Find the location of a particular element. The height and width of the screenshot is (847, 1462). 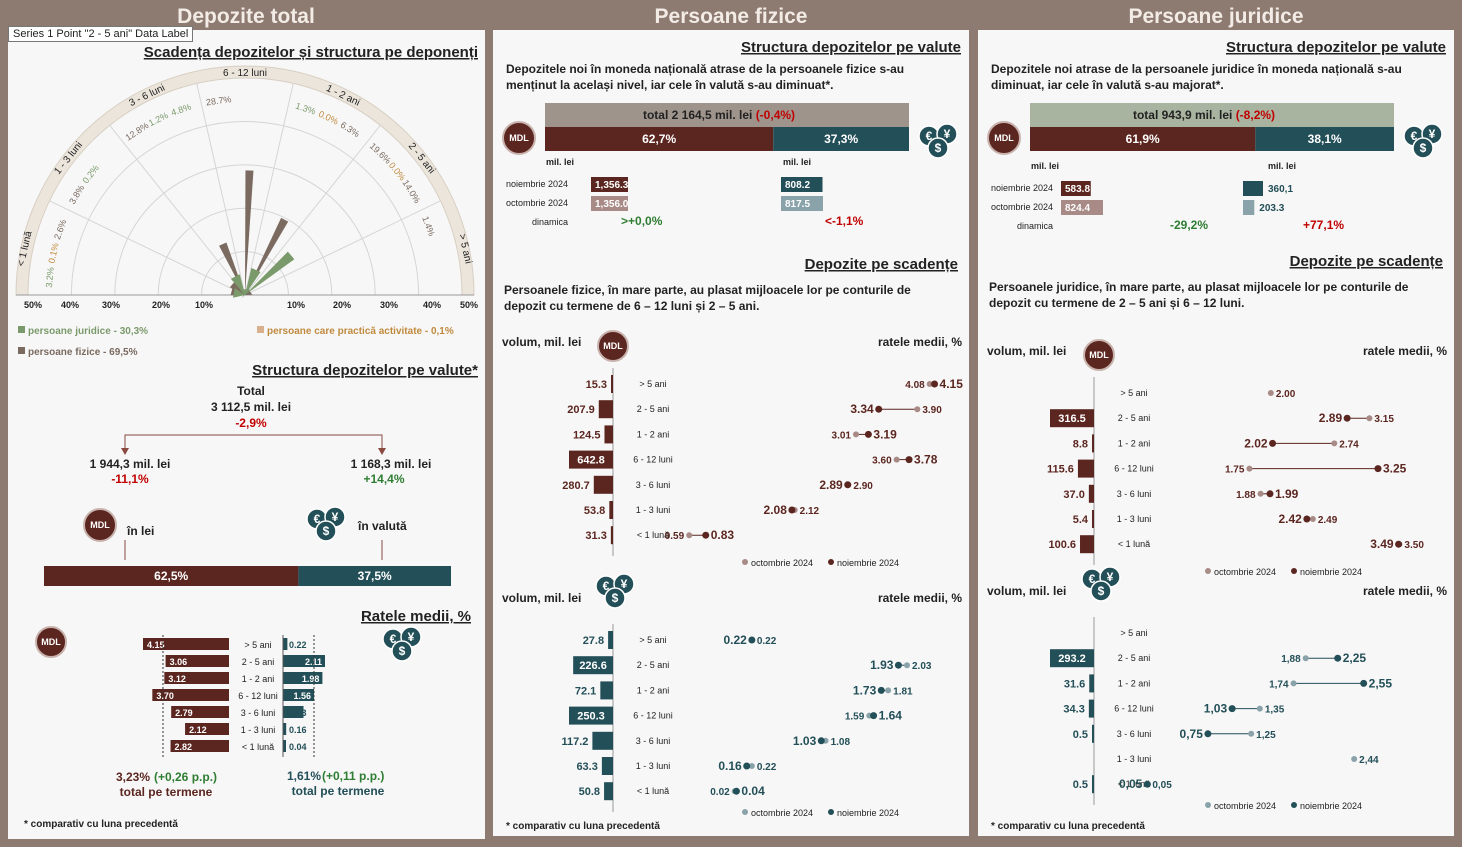

currency-glyph: € is located at coordinates (1092, 579).